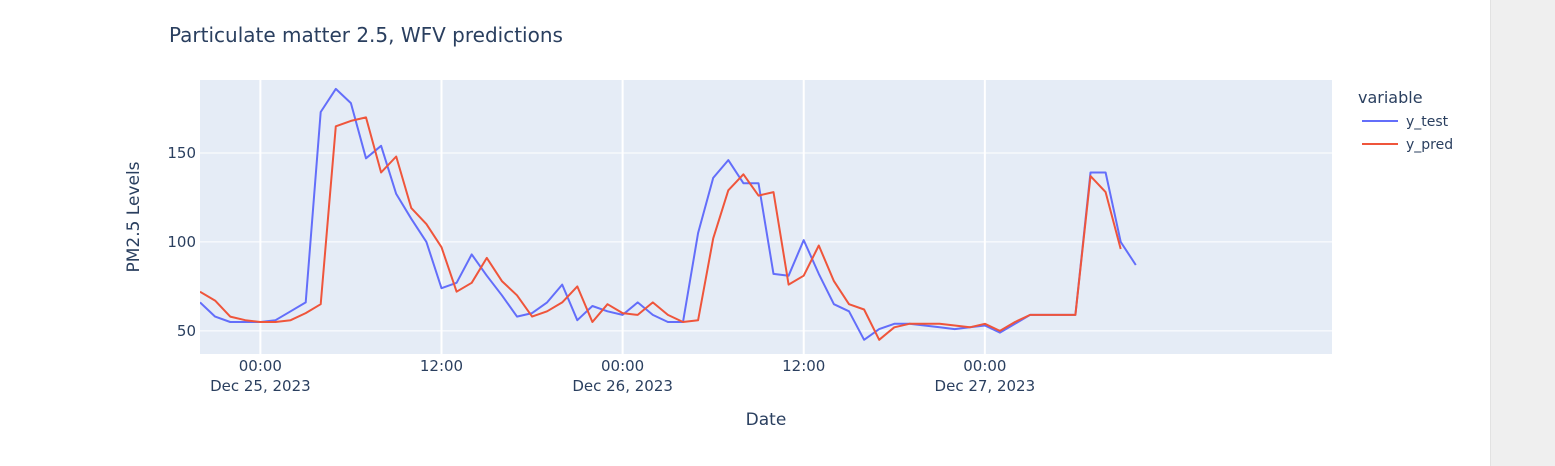  I want to click on scrollbar-gutter, so click(1522, 233).